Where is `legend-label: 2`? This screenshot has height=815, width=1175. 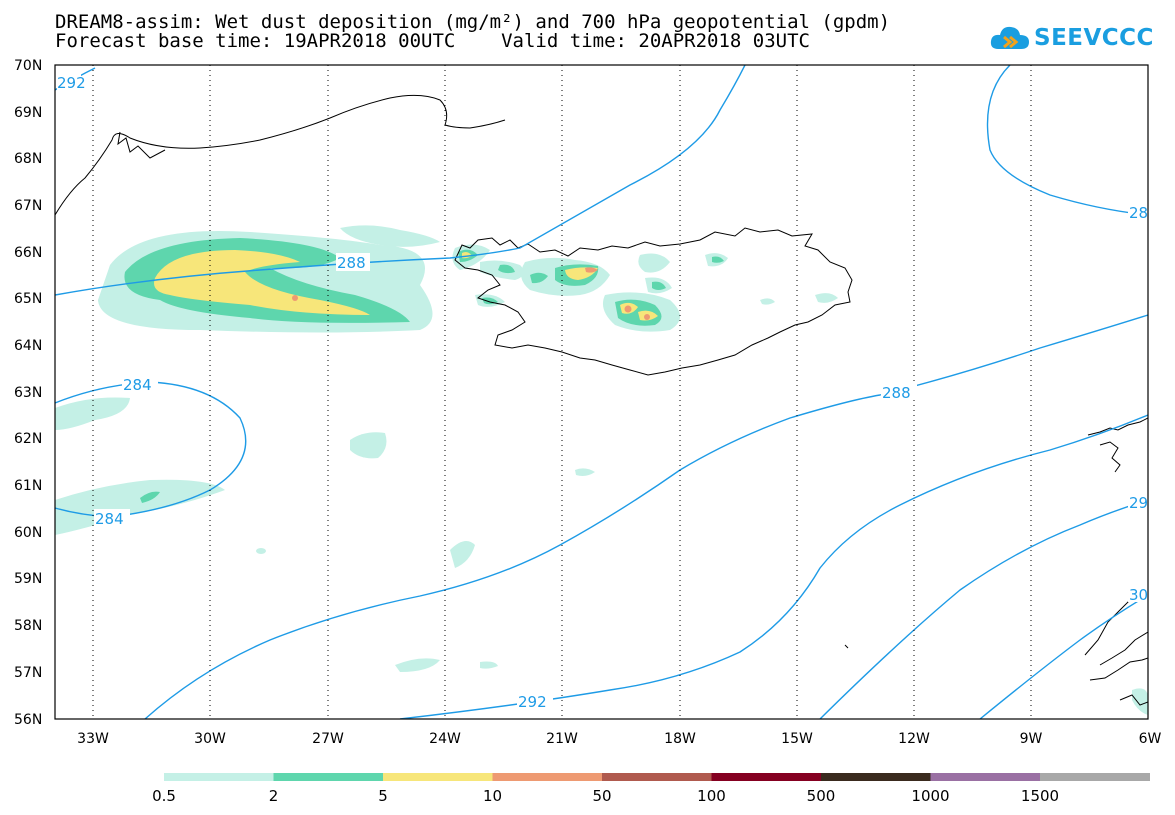
legend-label: 2 is located at coordinates (274, 796).